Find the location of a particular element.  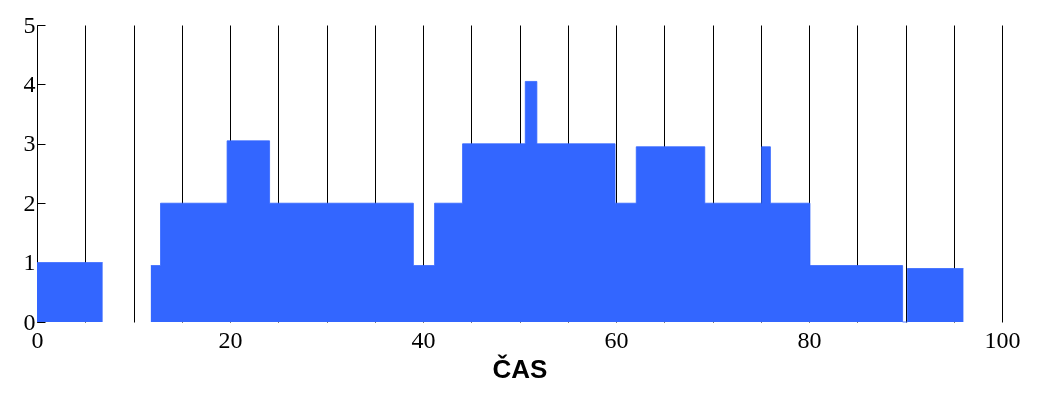

y-tick-label: 1 is located at coordinates (29, 262).